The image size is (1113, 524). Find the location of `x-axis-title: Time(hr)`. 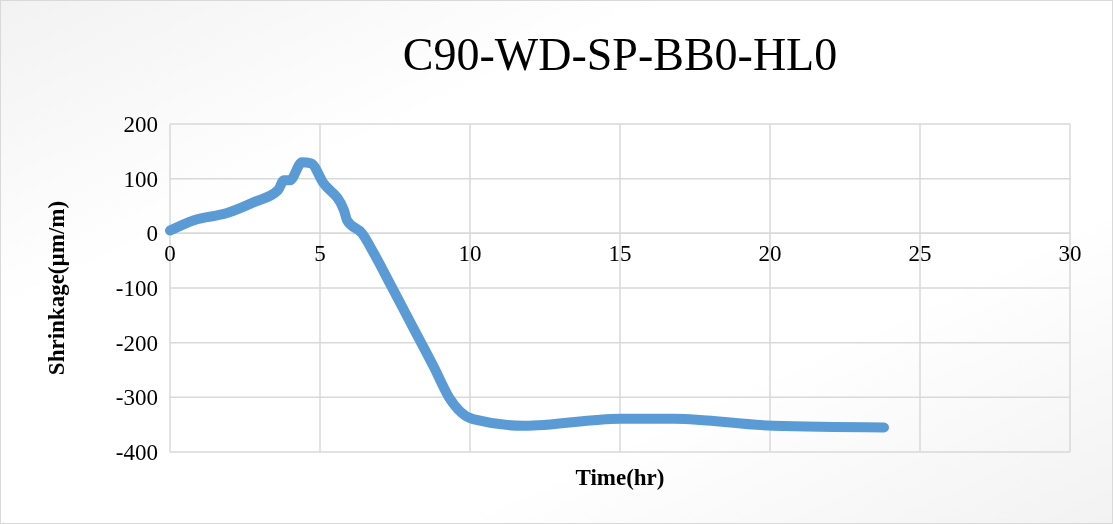

x-axis-title: Time(hr) is located at coordinates (620, 477).